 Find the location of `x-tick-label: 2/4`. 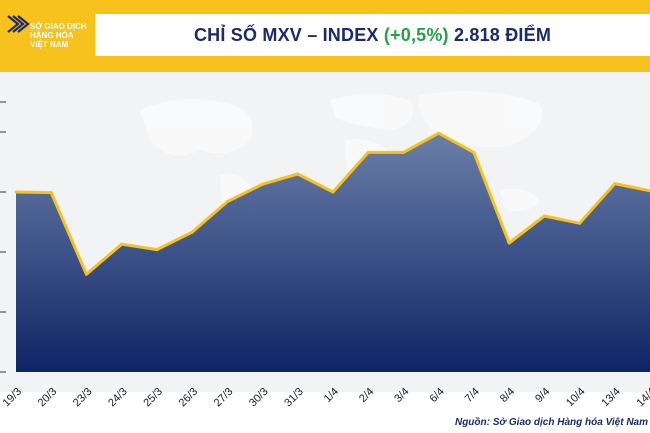

x-tick-label: 2/4 is located at coordinates (366, 395).